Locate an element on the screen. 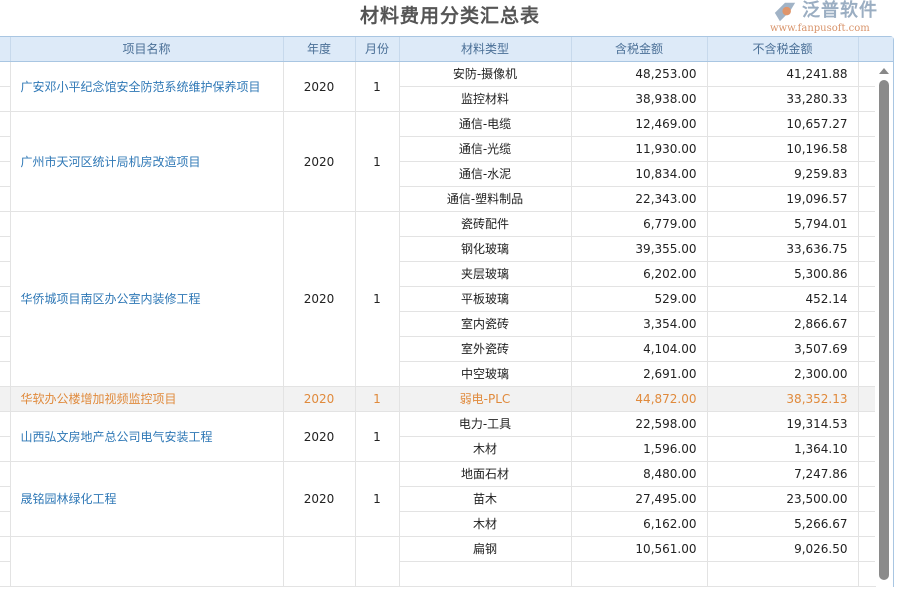 The height and width of the screenshot is (600, 900). project-name-link: 华侨城项目南区办公室内装修工程 is located at coordinates (147, 299).